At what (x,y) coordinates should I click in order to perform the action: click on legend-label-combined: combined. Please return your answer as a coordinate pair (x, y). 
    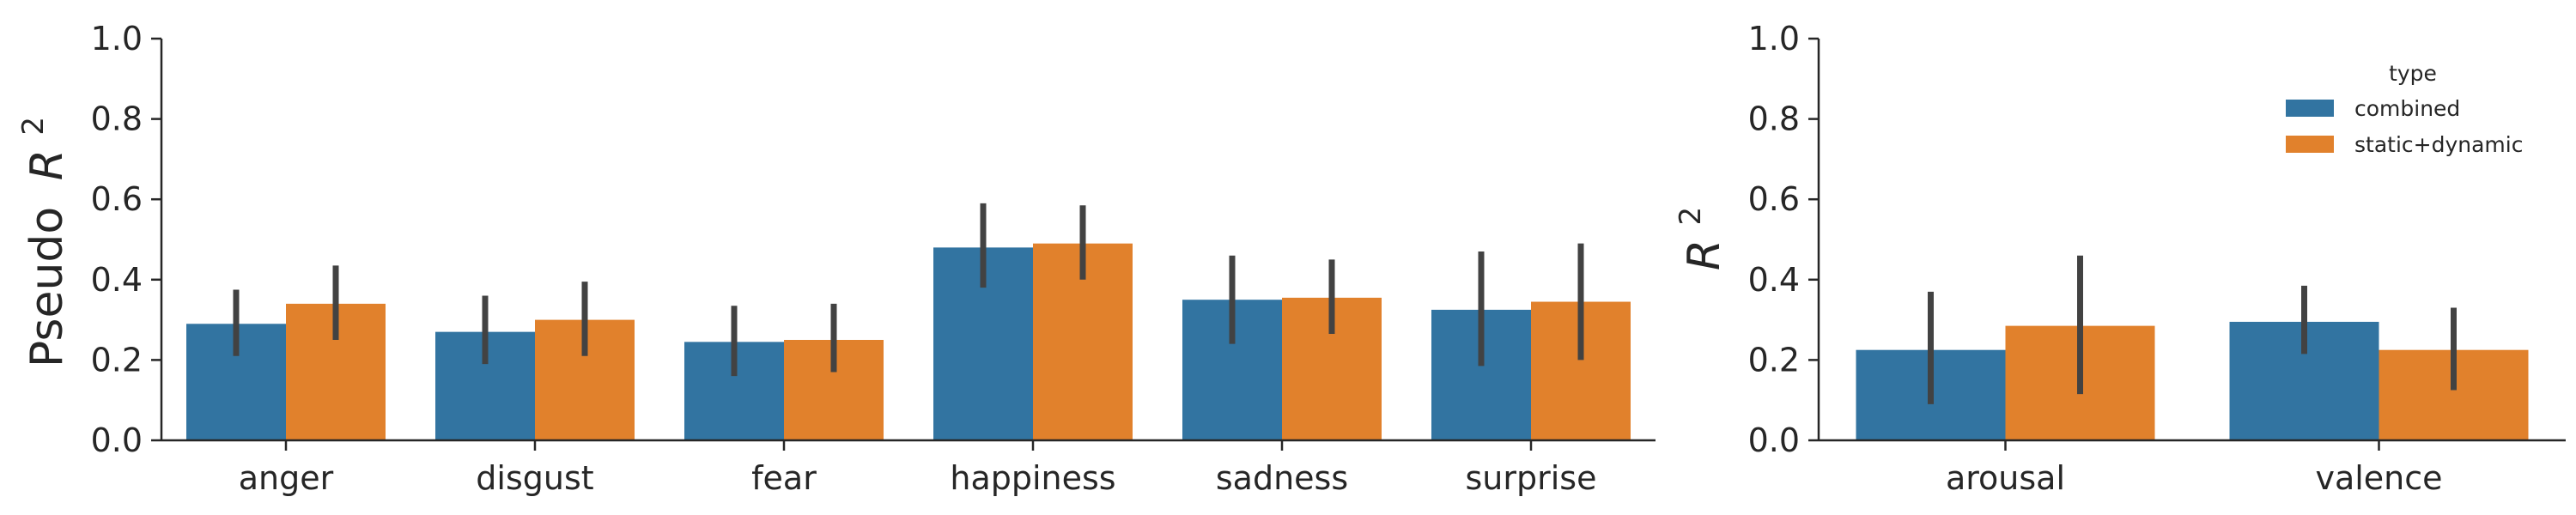
    Looking at the image, I should click on (2407, 108).